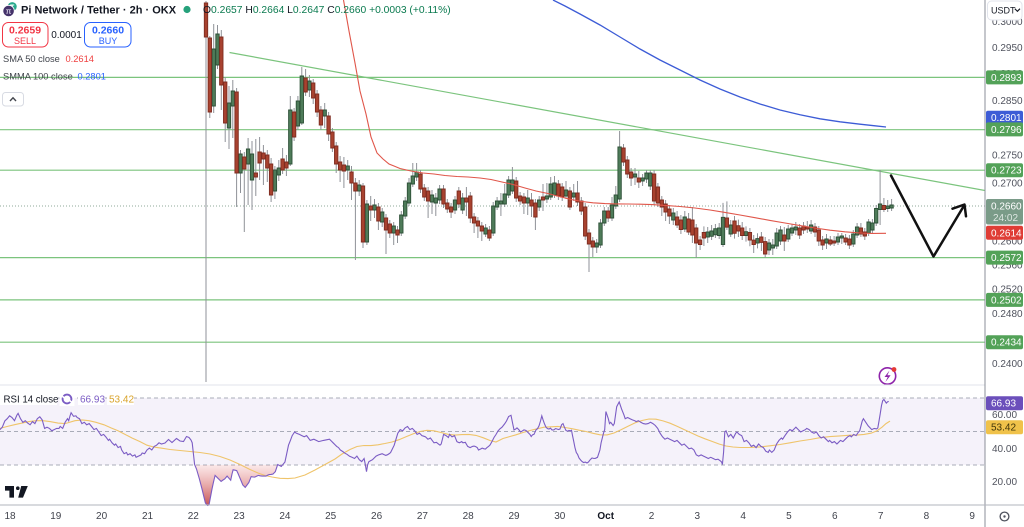 The image size is (1024, 527). What do you see at coordinates (698, 516) in the screenshot?
I see `svg-text: 3` at bounding box center [698, 516].